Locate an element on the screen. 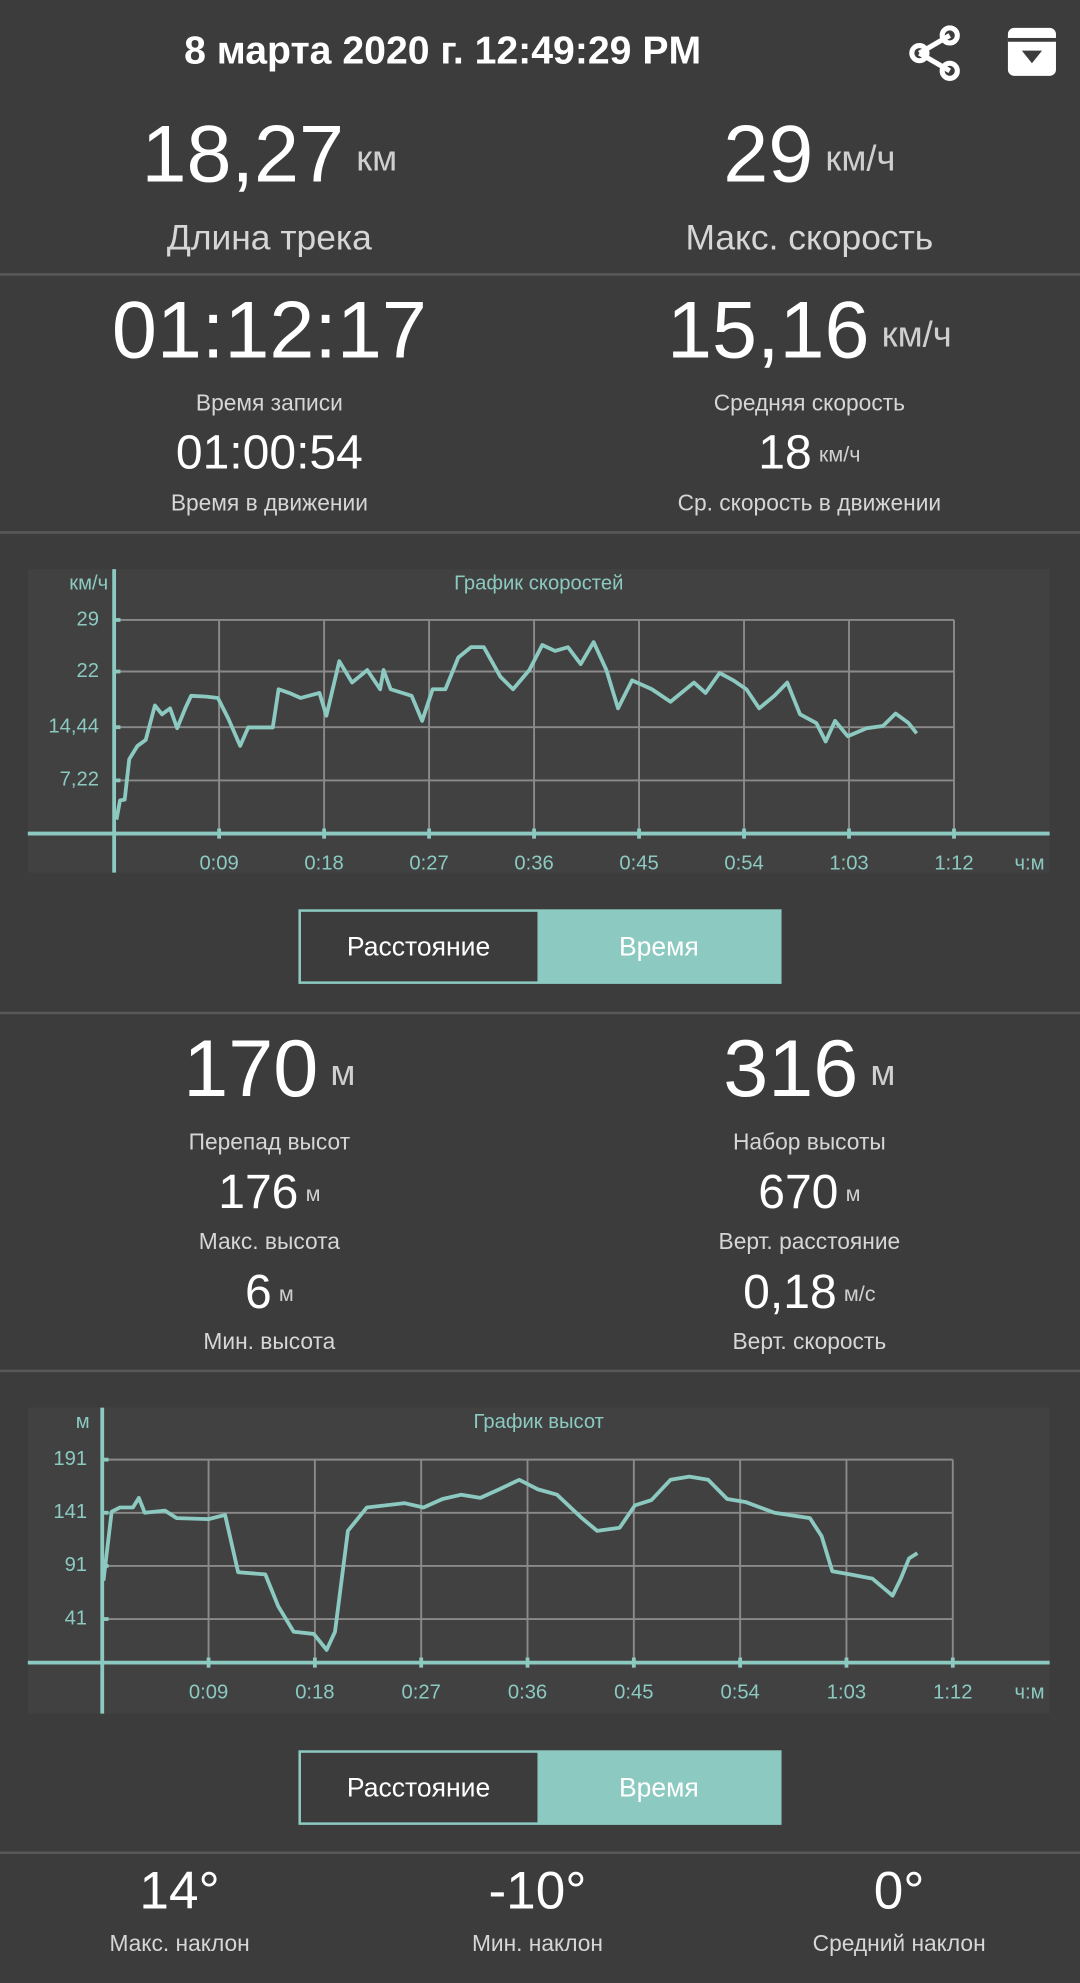  stat-label: Мин. высота is located at coordinates (269, 1341).